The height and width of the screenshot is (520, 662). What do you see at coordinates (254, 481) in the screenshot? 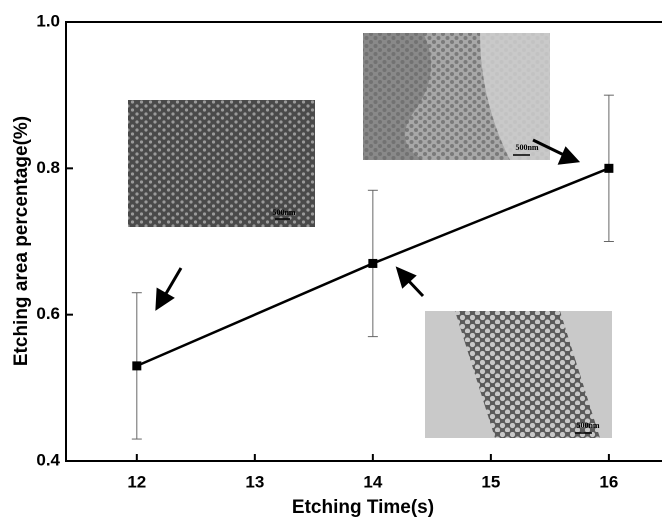
I see `x-tick-label: 13` at bounding box center [254, 481].